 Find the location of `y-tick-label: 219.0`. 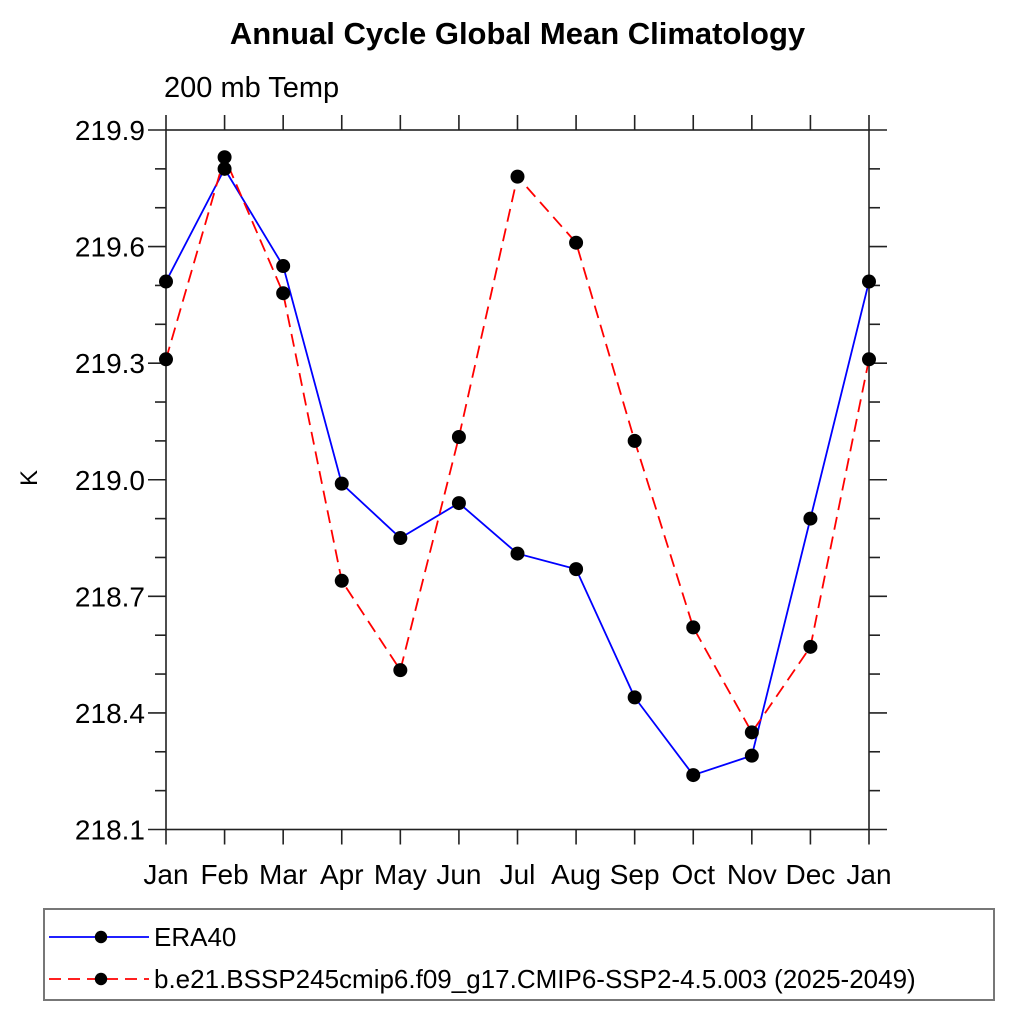

y-tick-label: 219.0 is located at coordinates (110, 480).